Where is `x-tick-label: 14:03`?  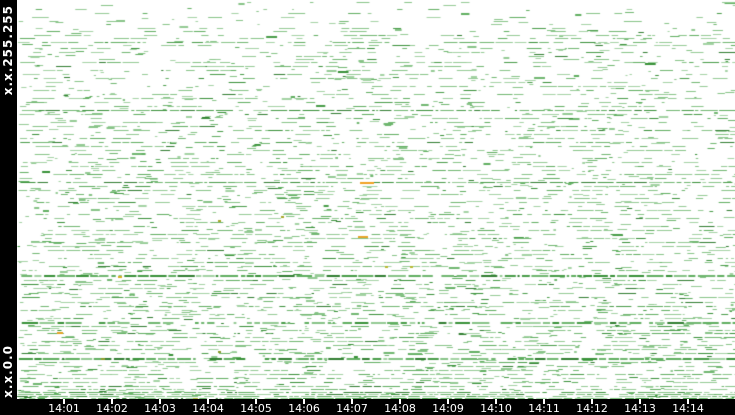
x-tick-label: 14:03 is located at coordinates (160, 408).